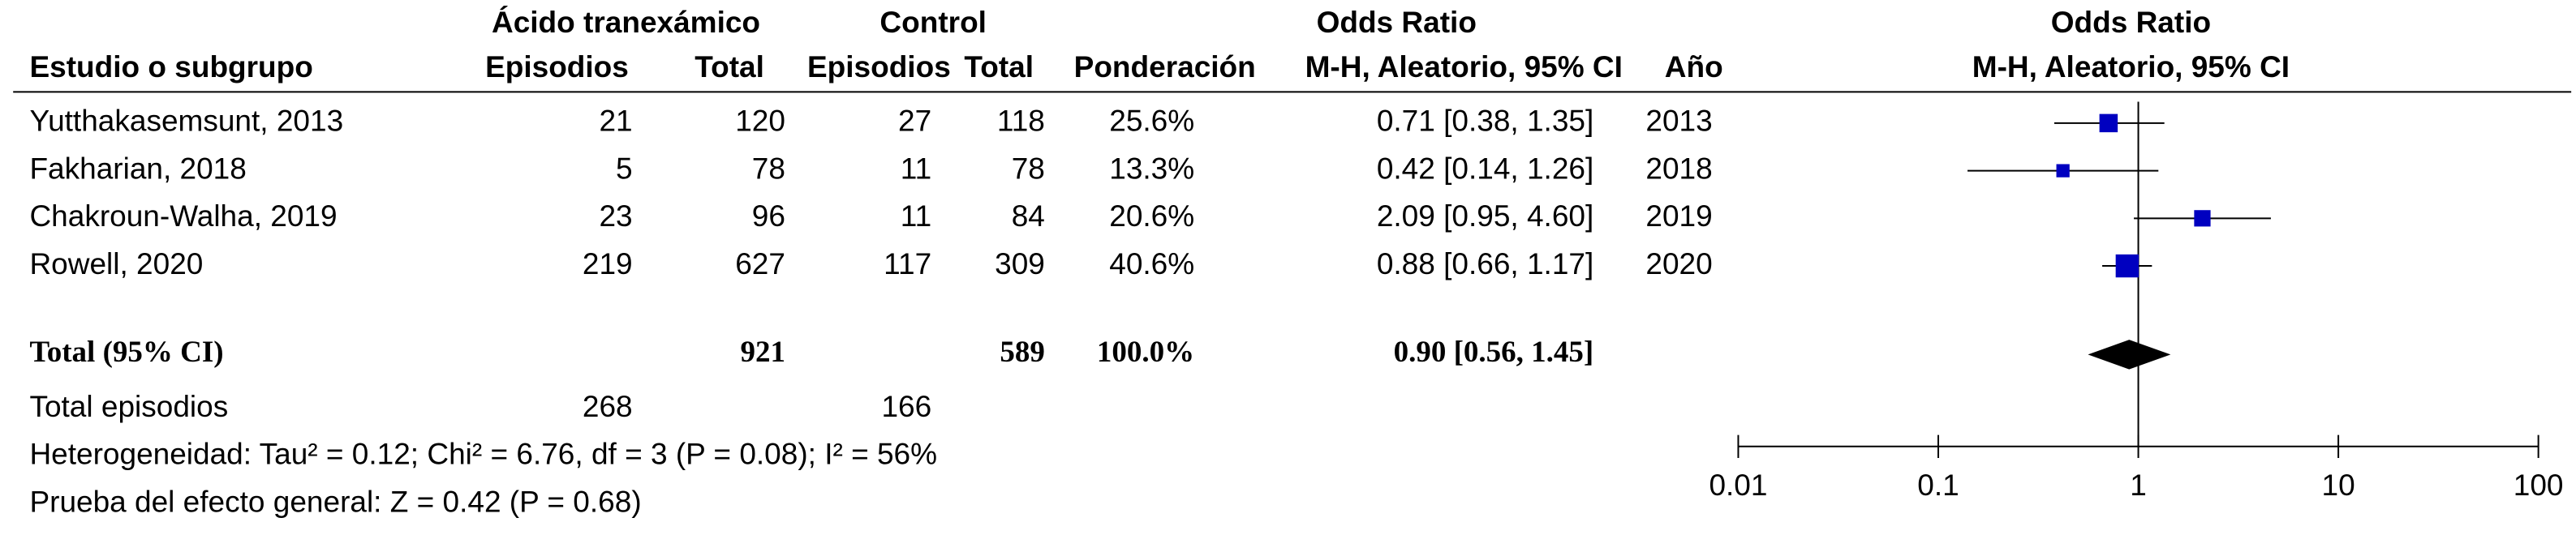 The width and height of the screenshot is (2576, 535). Describe the element at coordinates (1020, 263) in the screenshot. I see `cell: 309` at that location.